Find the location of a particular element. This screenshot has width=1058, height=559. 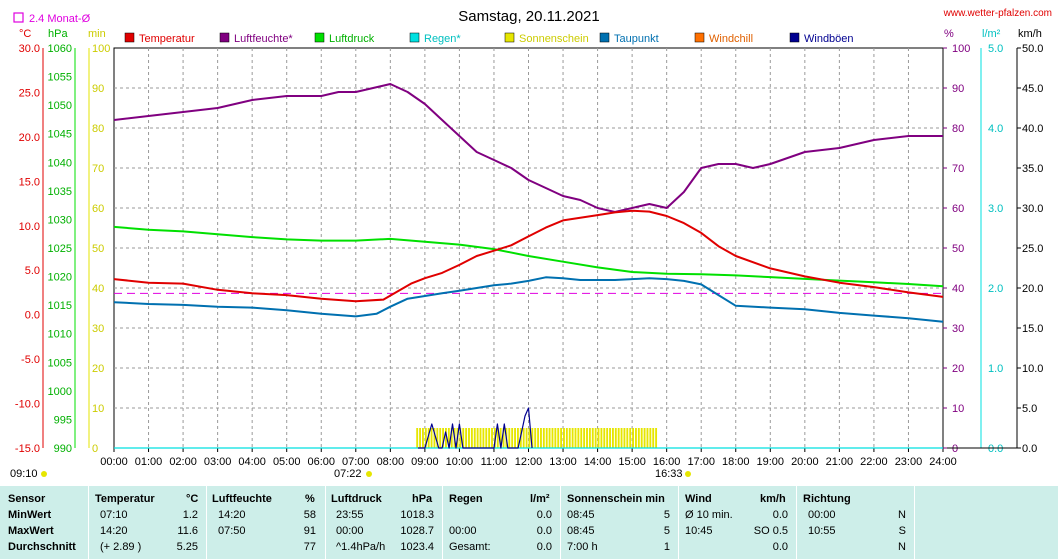

table-cell-sun-time: 7:00 h is located at coordinates (582, 547).